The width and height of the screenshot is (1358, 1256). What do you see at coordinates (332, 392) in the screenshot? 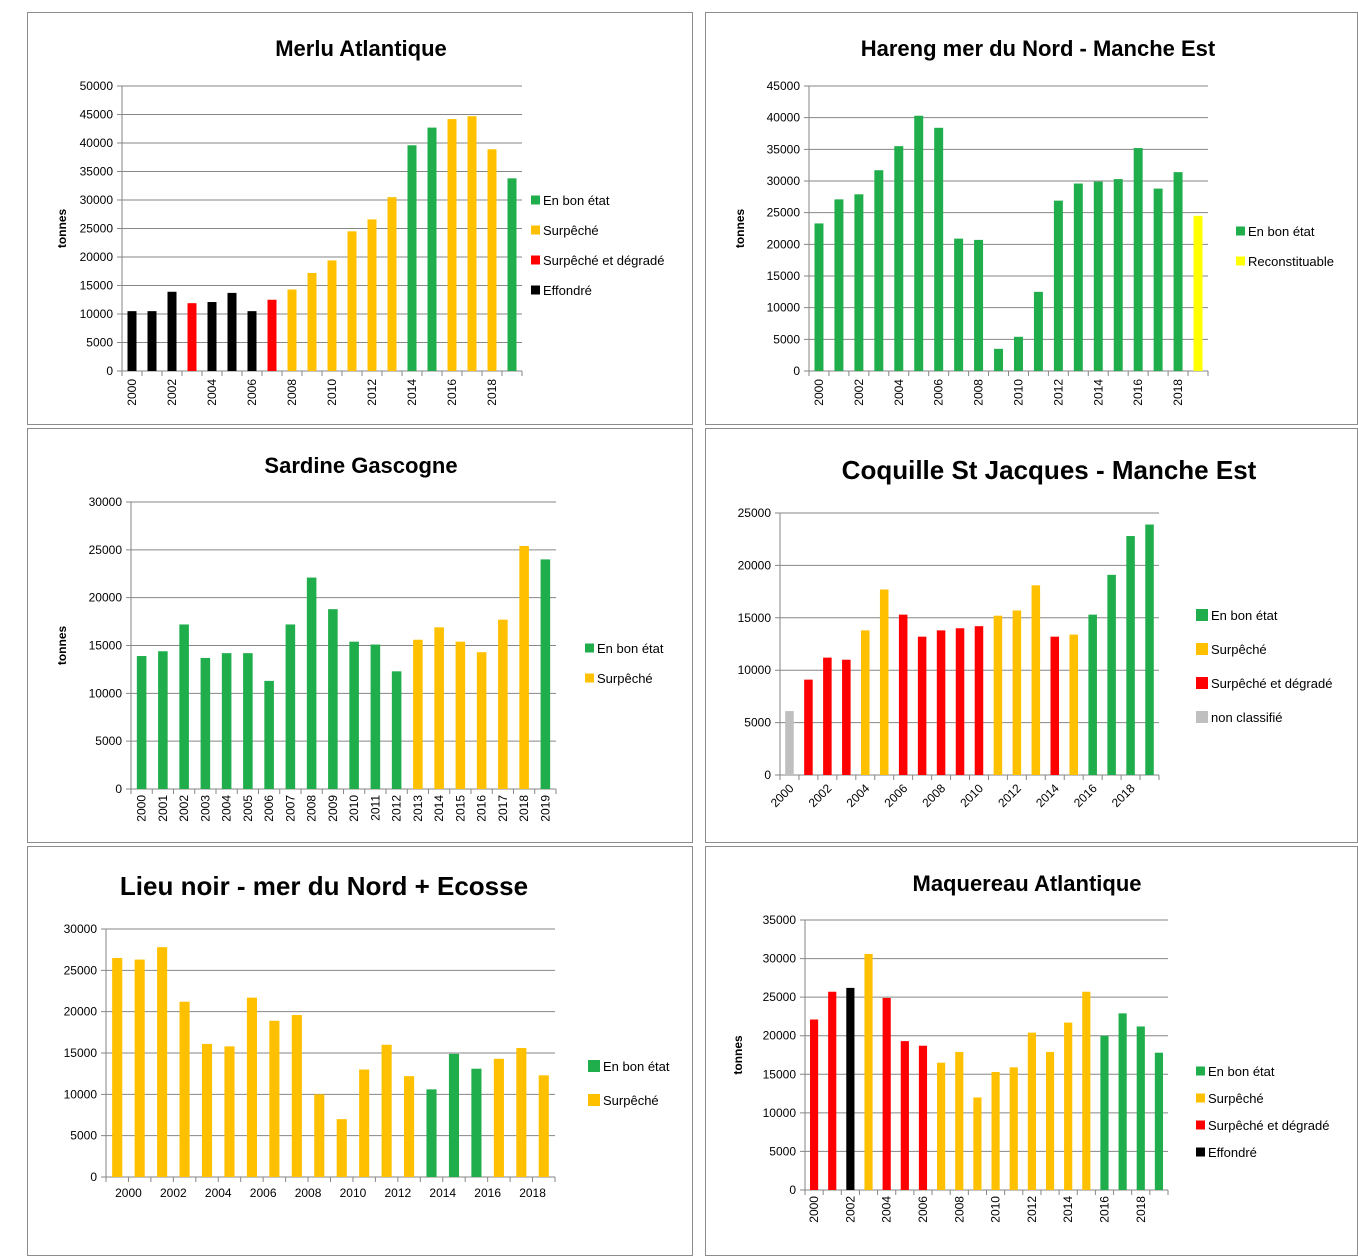
I see `c0-xtick-label: 2010` at bounding box center [332, 392].